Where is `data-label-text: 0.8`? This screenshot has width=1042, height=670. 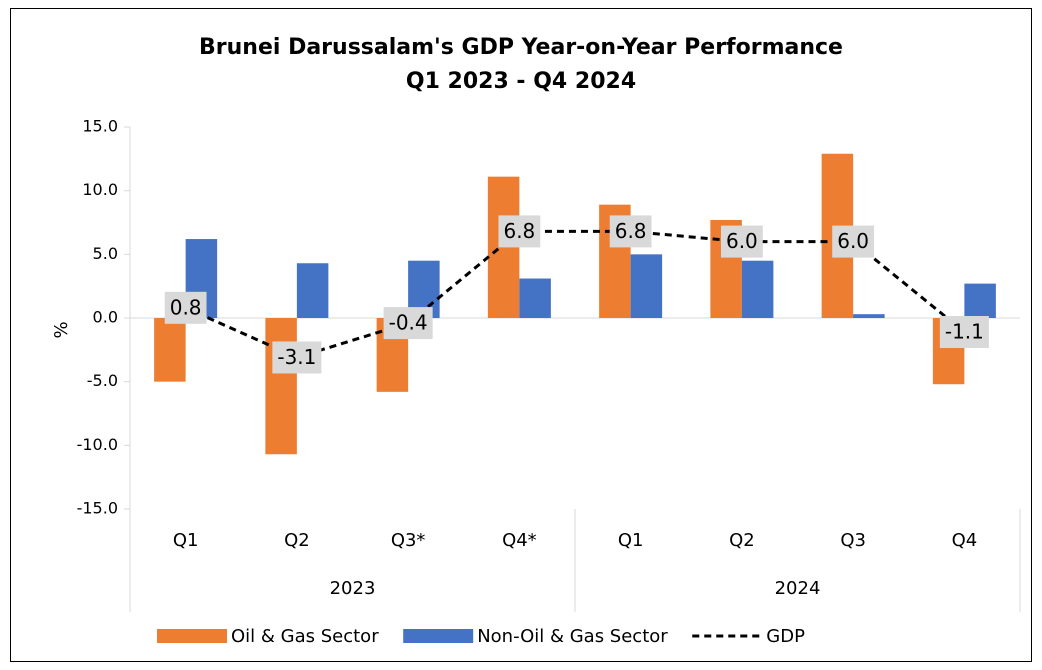
data-label-text: 0.8 is located at coordinates (186, 307).